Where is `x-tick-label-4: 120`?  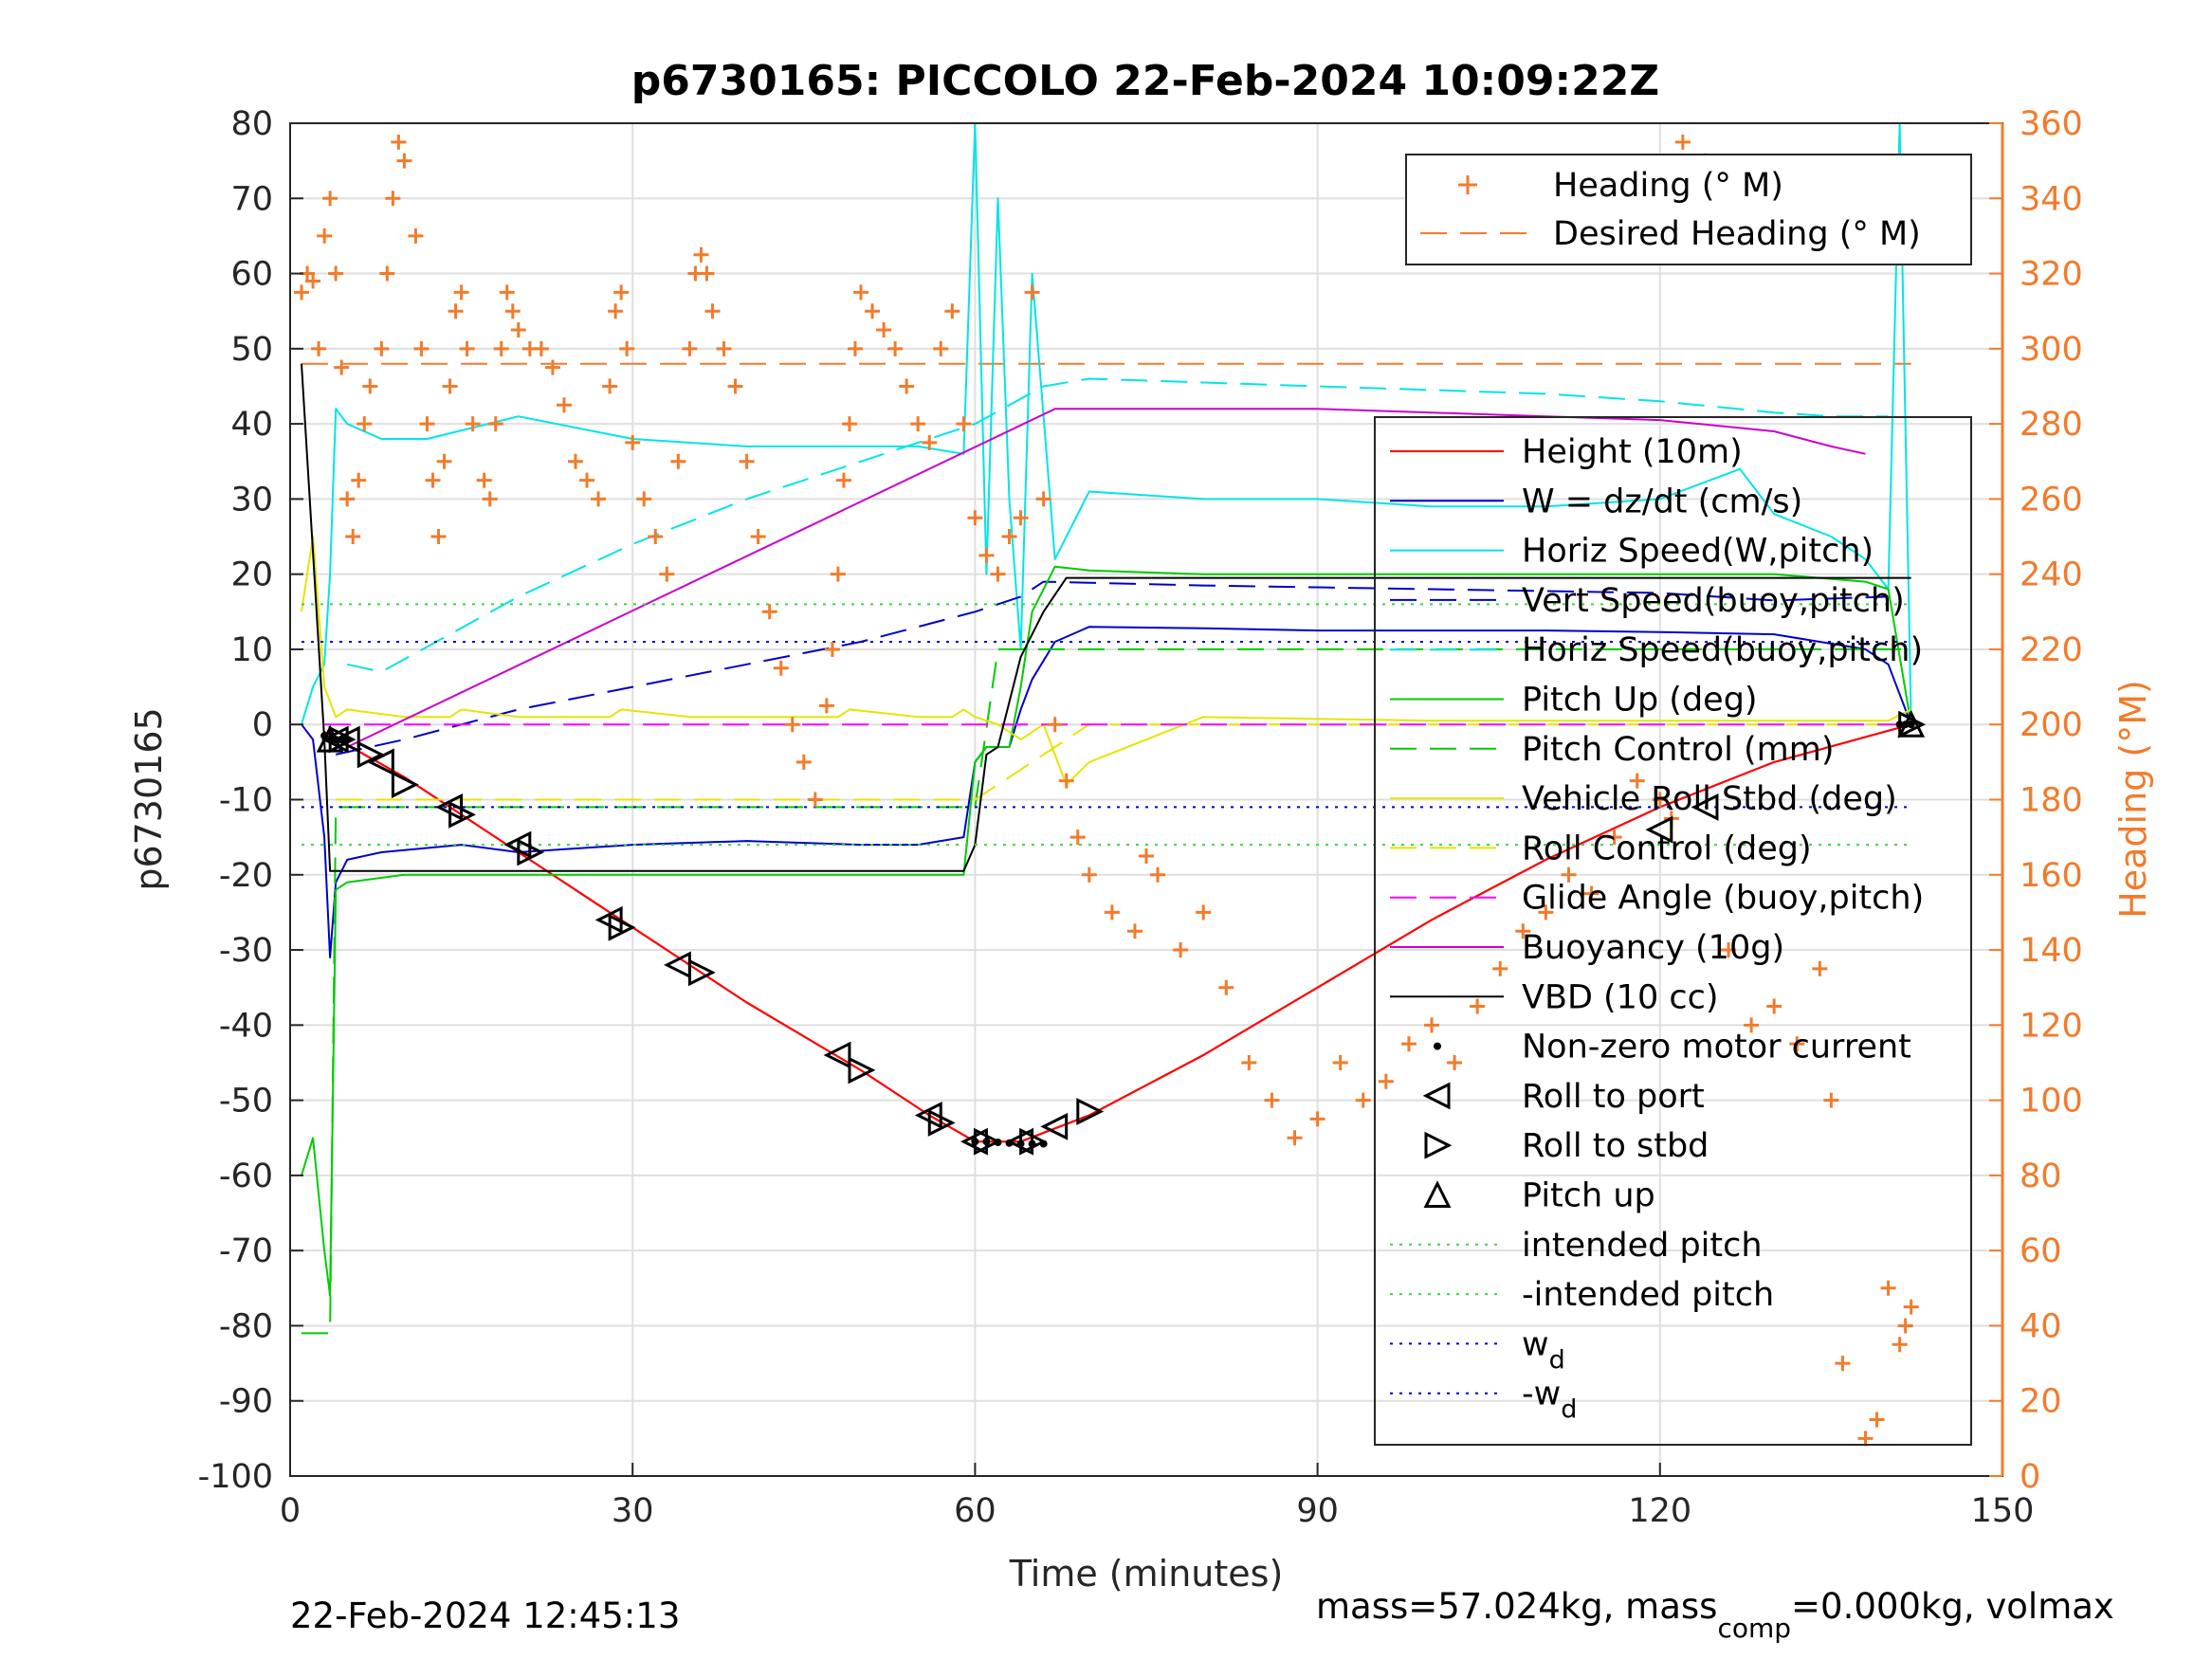
x-tick-label-4: 120 is located at coordinates (1659, 1511).